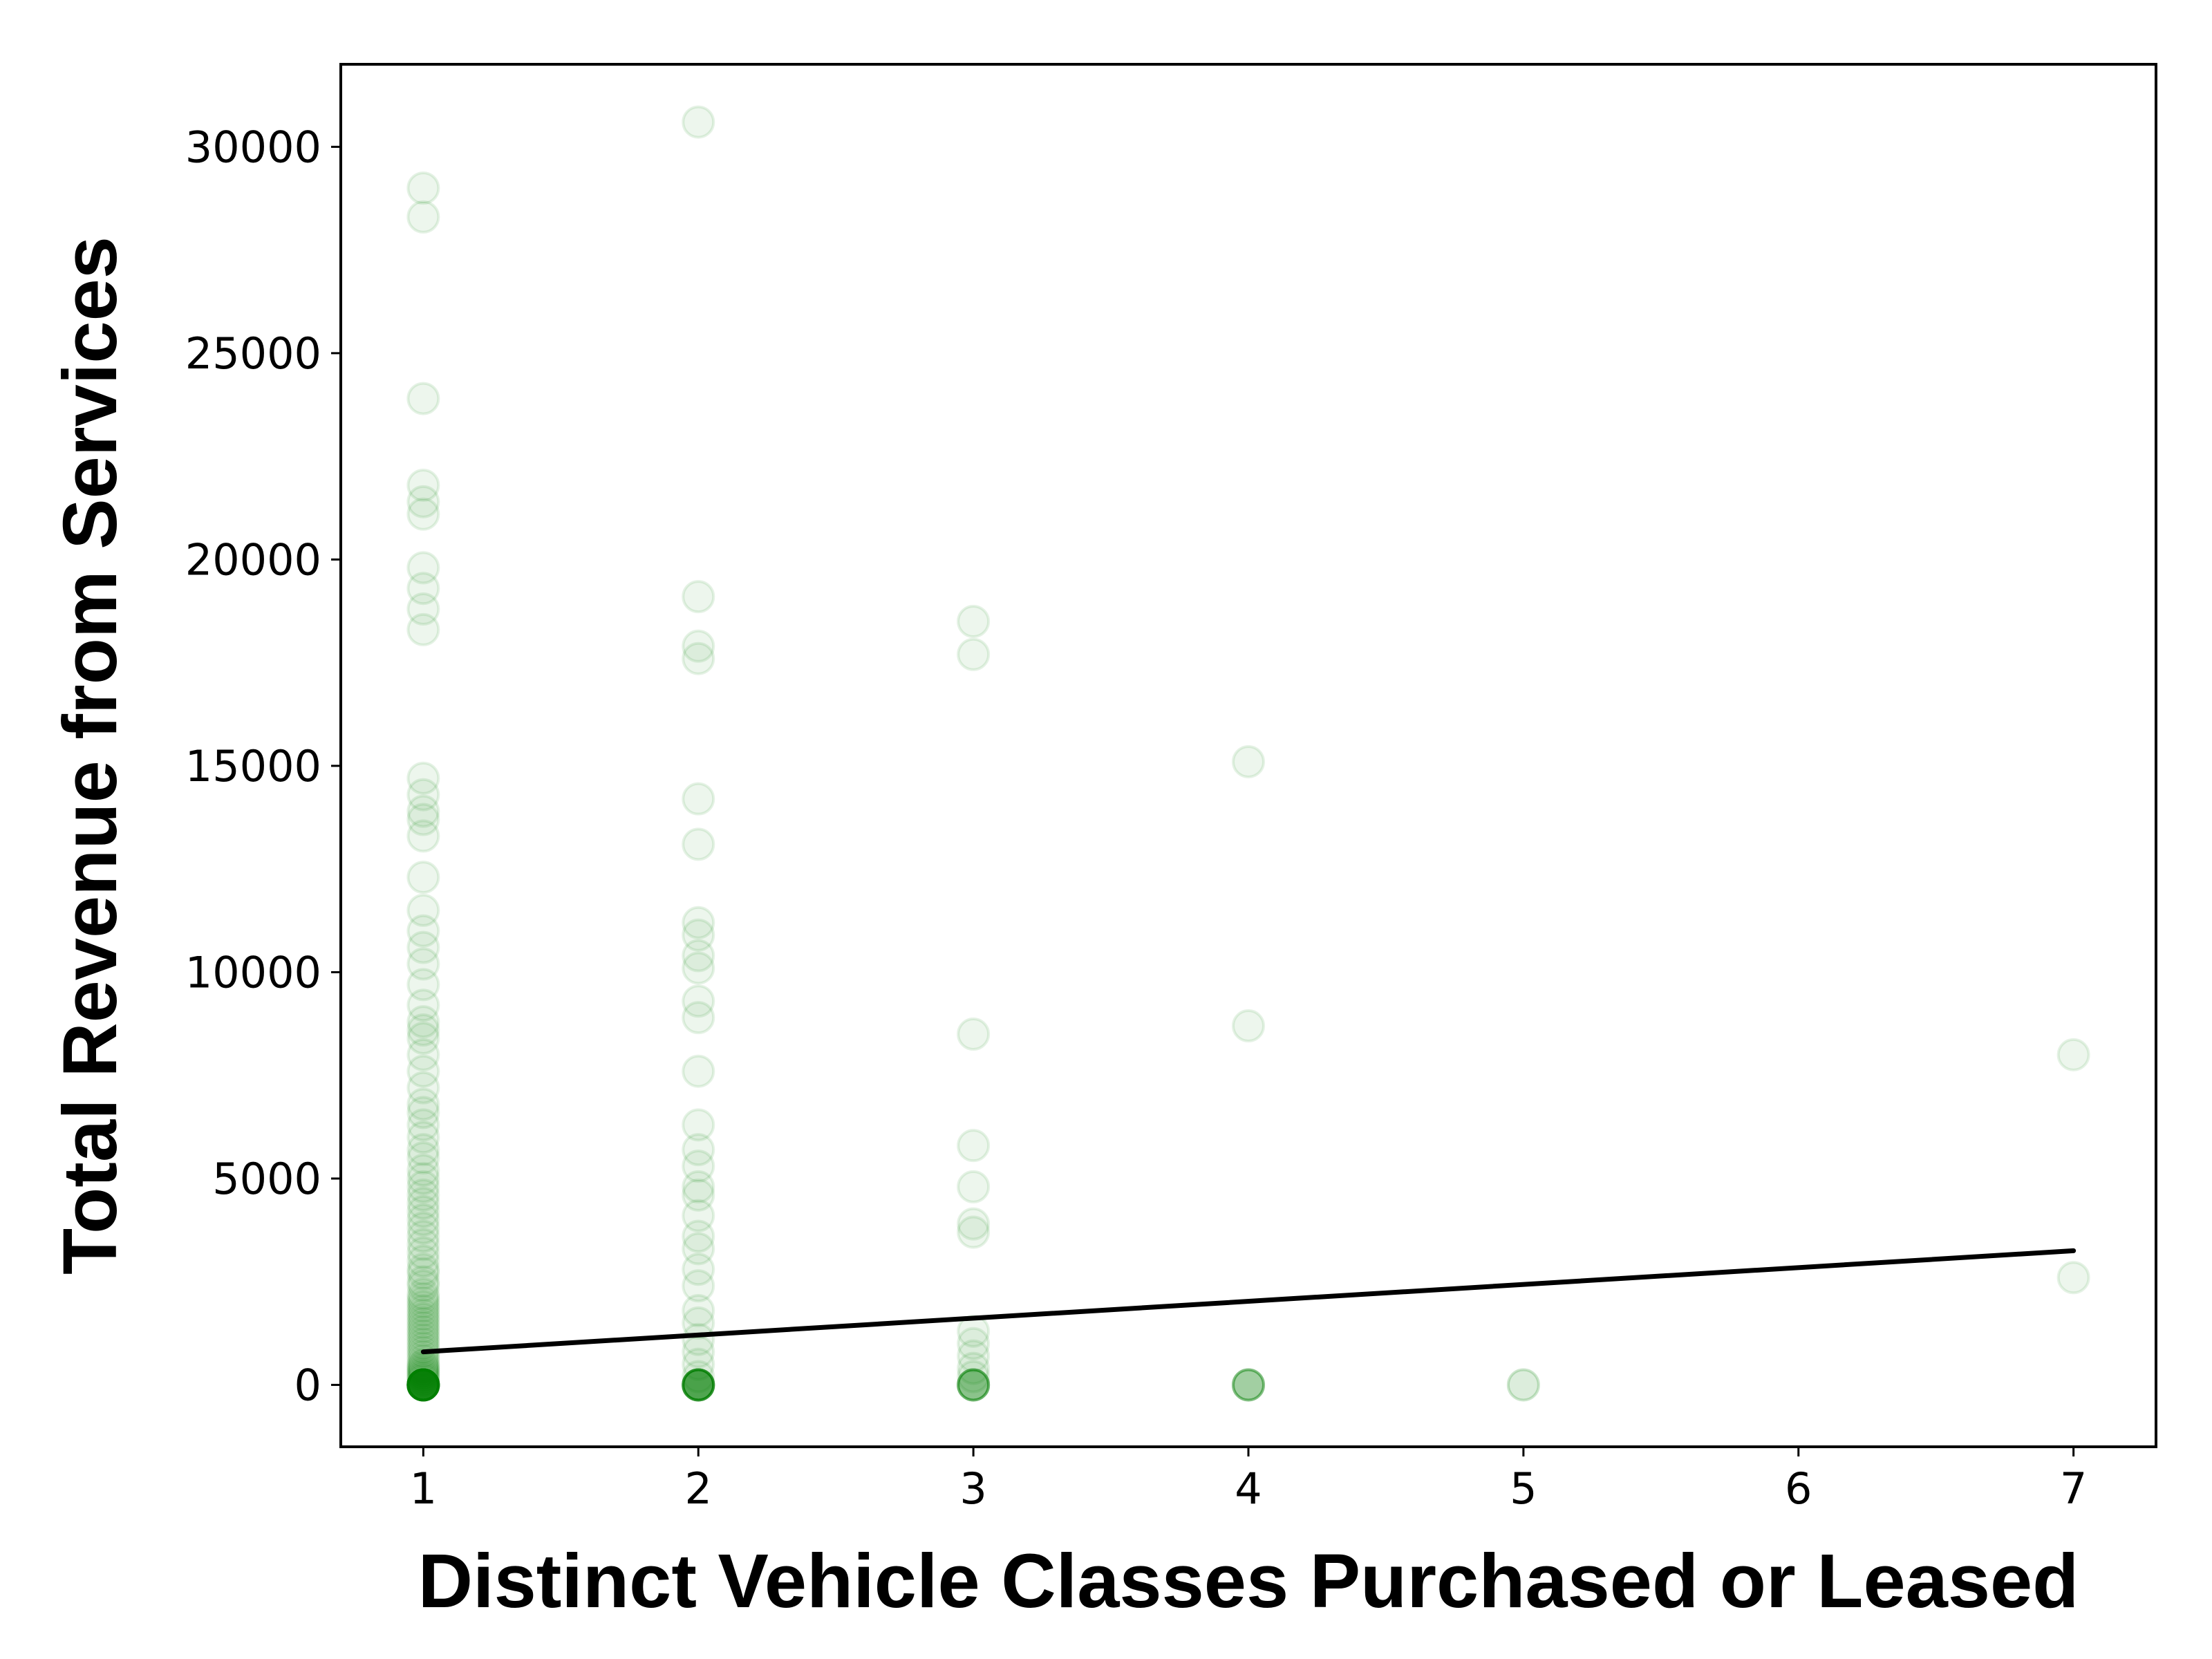 The height and width of the screenshot is (1659, 2212). What do you see at coordinates (972, 1488) in the screenshot?
I see `x-tick-label: 3` at bounding box center [972, 1488].